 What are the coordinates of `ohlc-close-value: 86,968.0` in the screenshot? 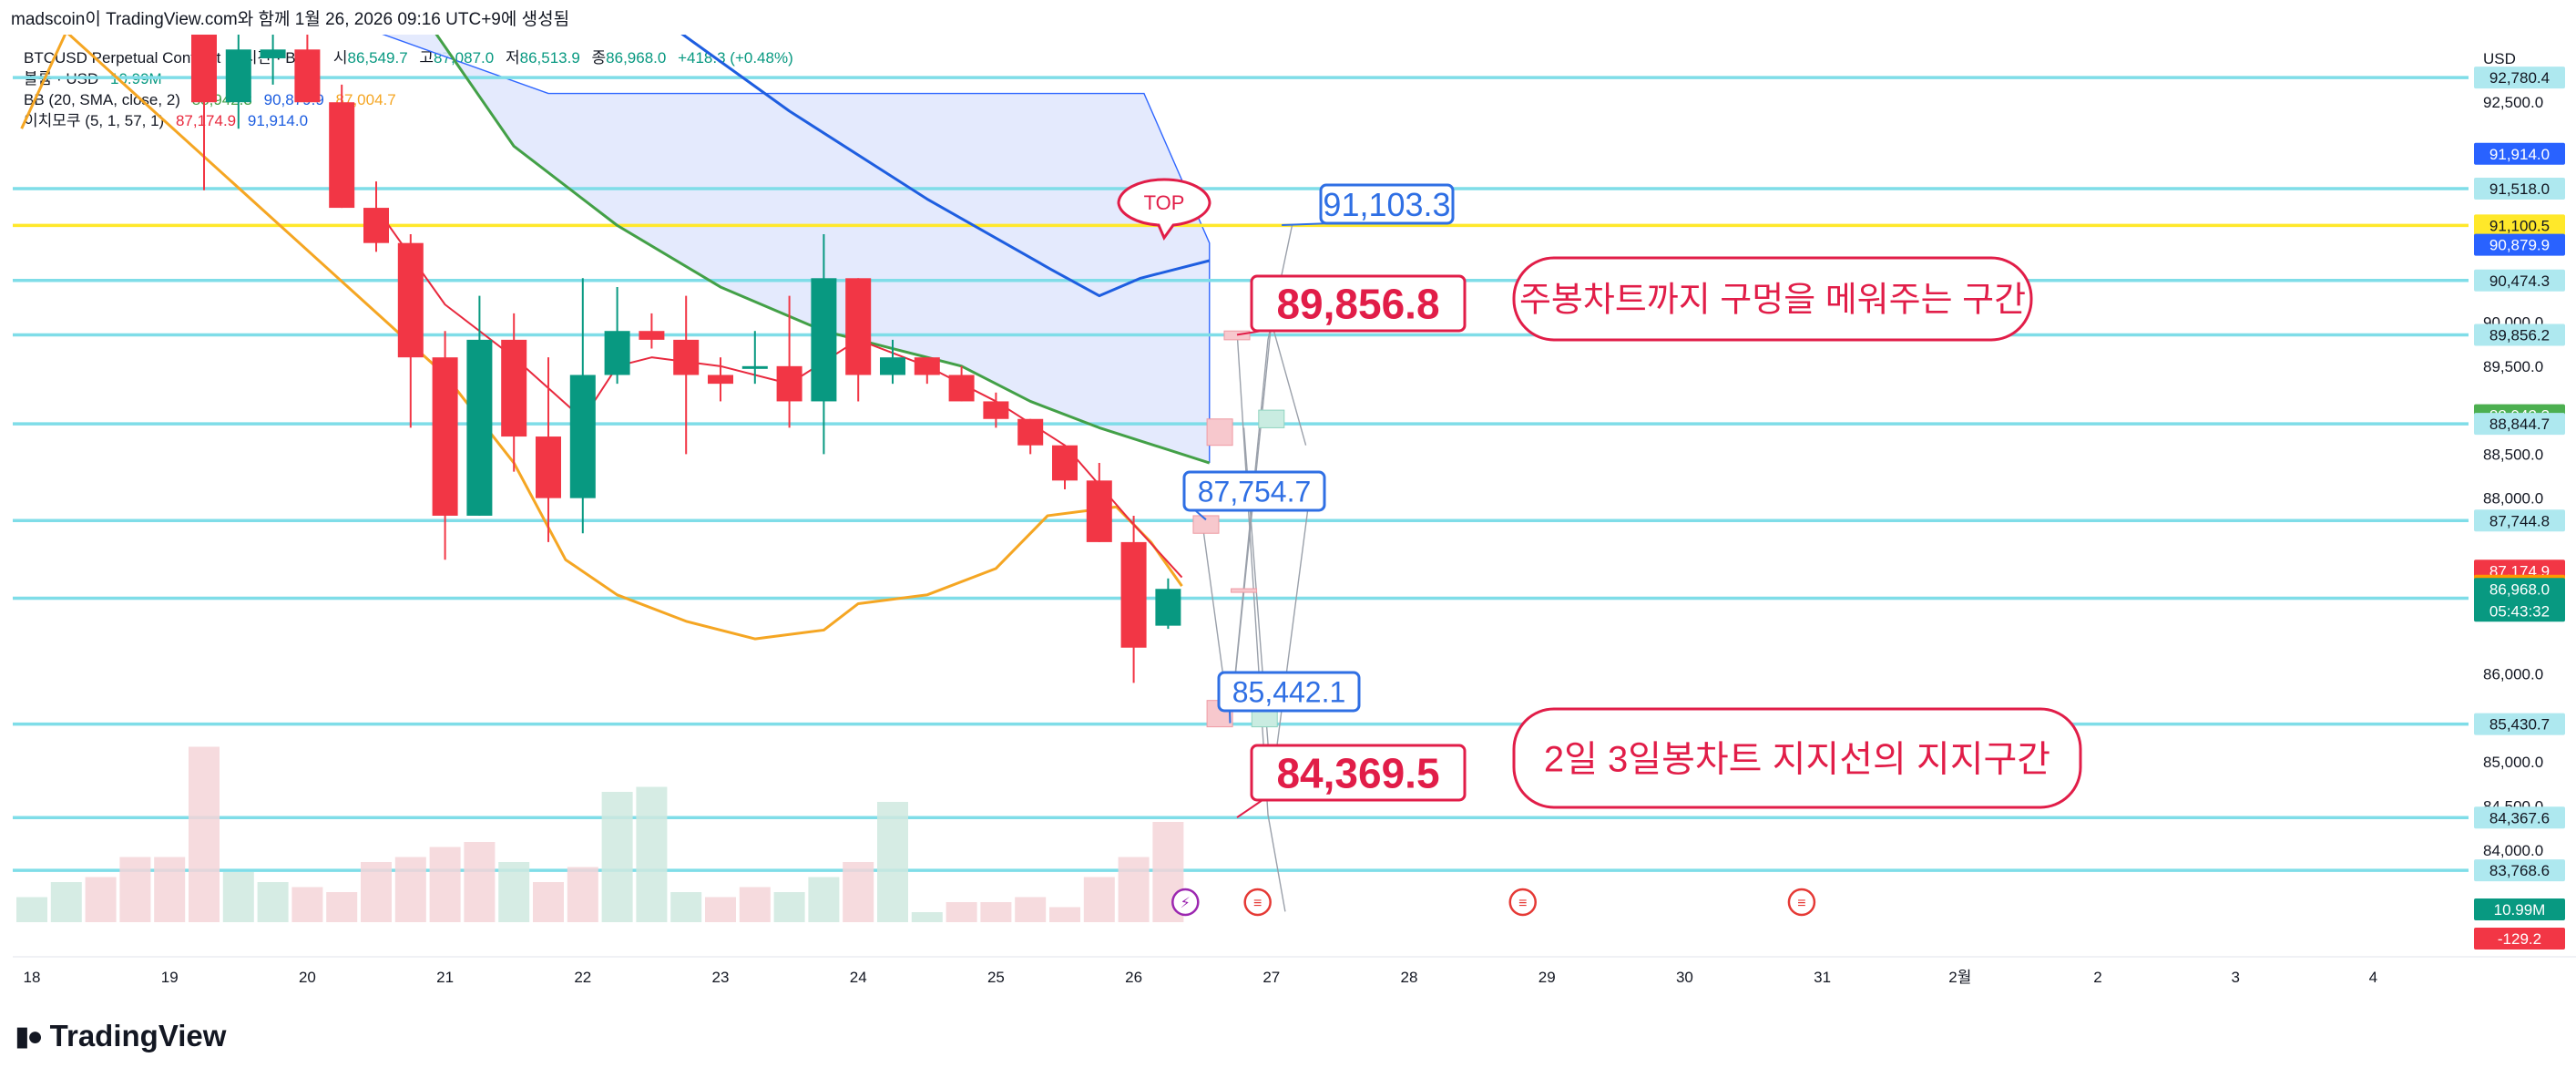 It's located at (636, 58).